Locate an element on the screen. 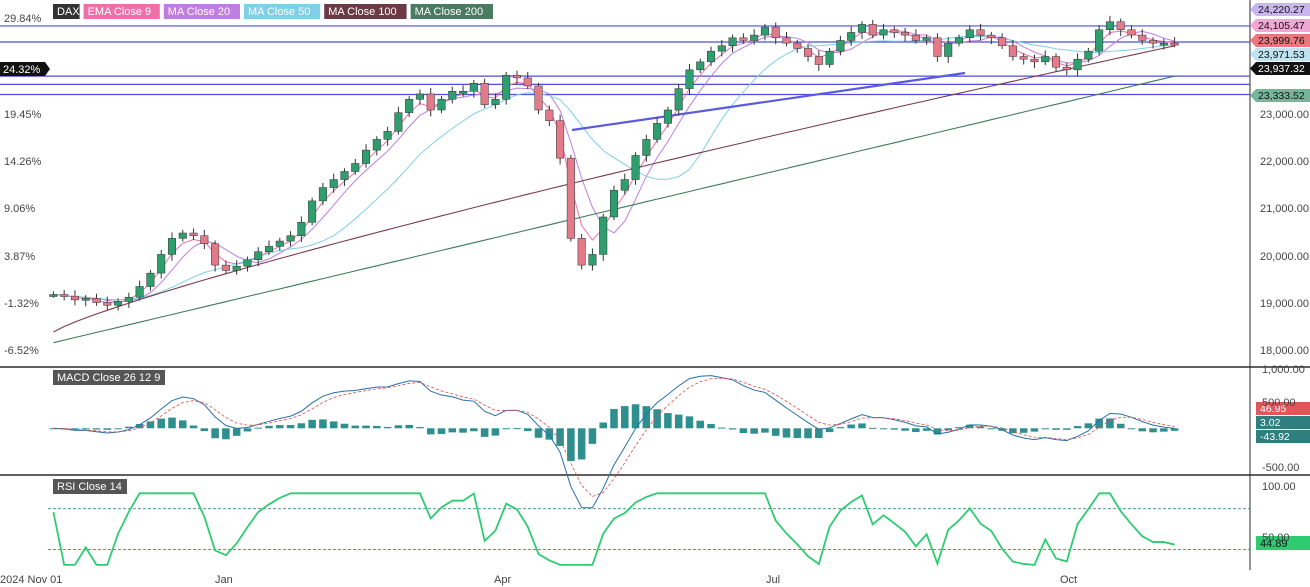  pct-tick: 19.45% is located at coordinates (23, 115).